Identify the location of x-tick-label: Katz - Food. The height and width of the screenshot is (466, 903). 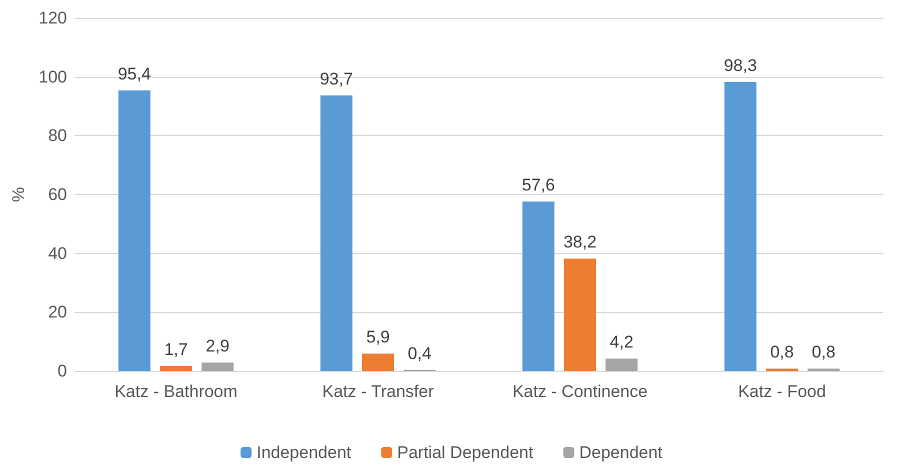
(782, 391).